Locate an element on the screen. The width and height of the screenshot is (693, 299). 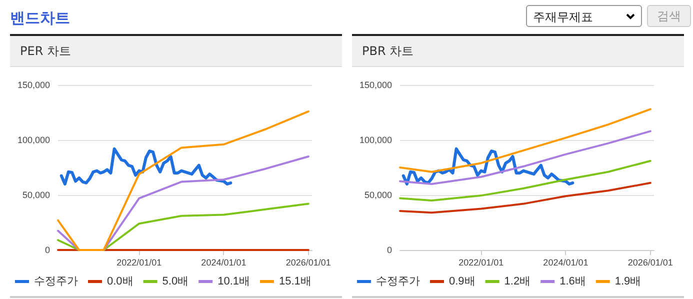
chart-title: PER 차트 is located at coordinates (176, 50).